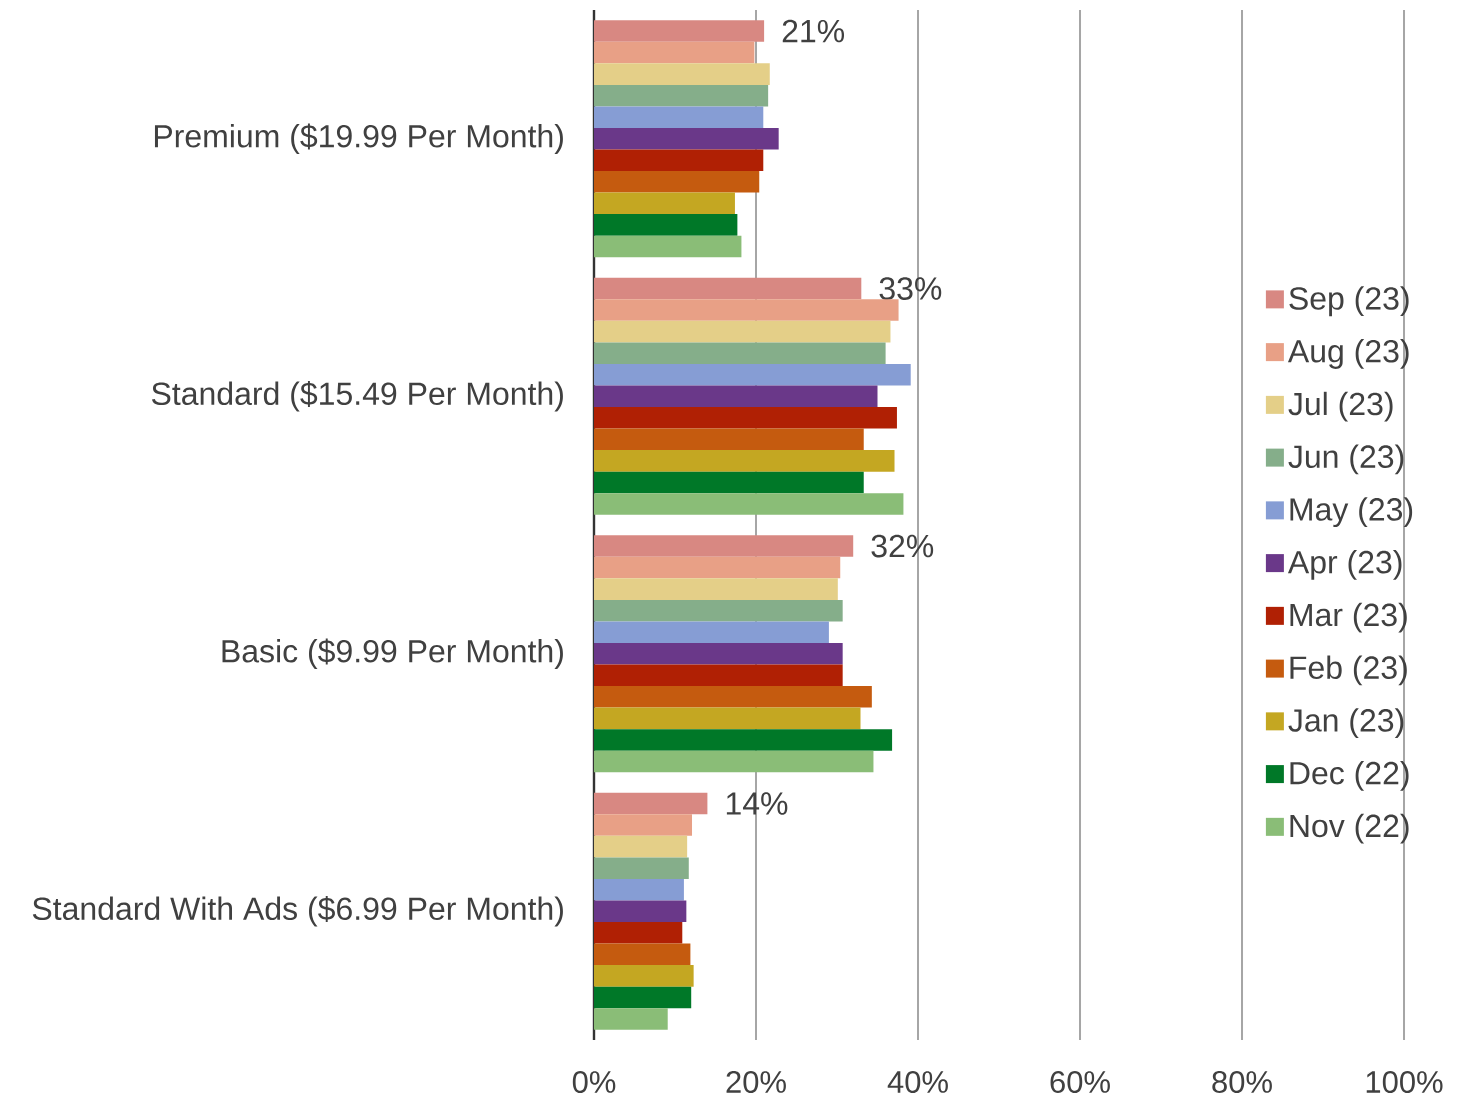  What do you see at coordinates (594, 1082) in the screenshot?
I see `x-tick-label: 0%` at bounding box center [594, 1082].